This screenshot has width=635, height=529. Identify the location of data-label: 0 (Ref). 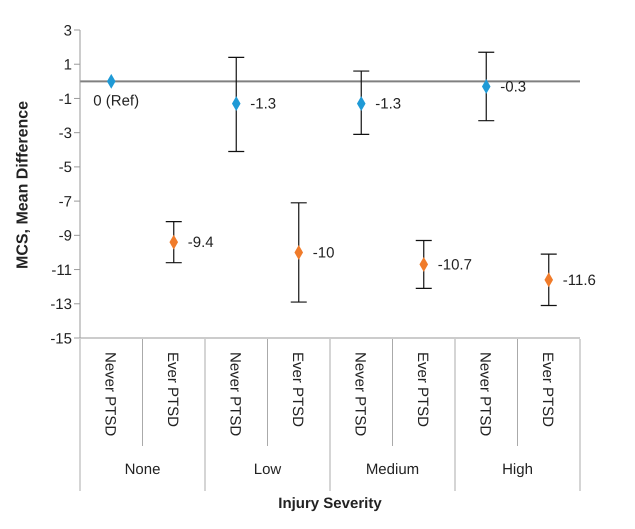
(116, 101).